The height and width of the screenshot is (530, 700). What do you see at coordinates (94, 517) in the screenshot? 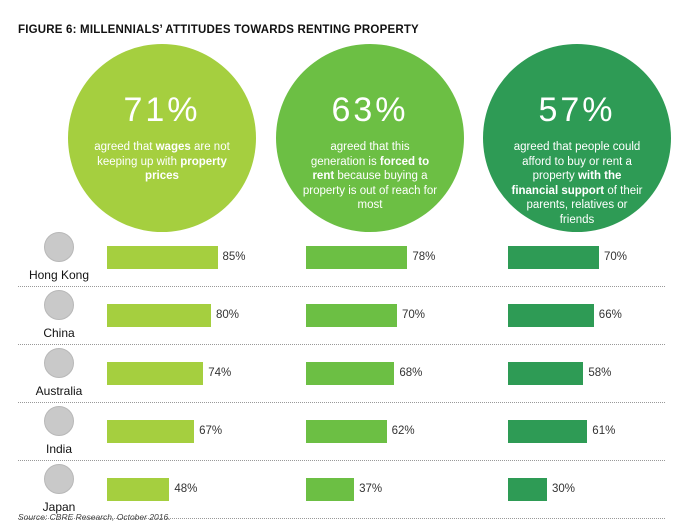
I see `source-note: Source: CBRE Research, October 2016.` at bounding box center [94, 517].